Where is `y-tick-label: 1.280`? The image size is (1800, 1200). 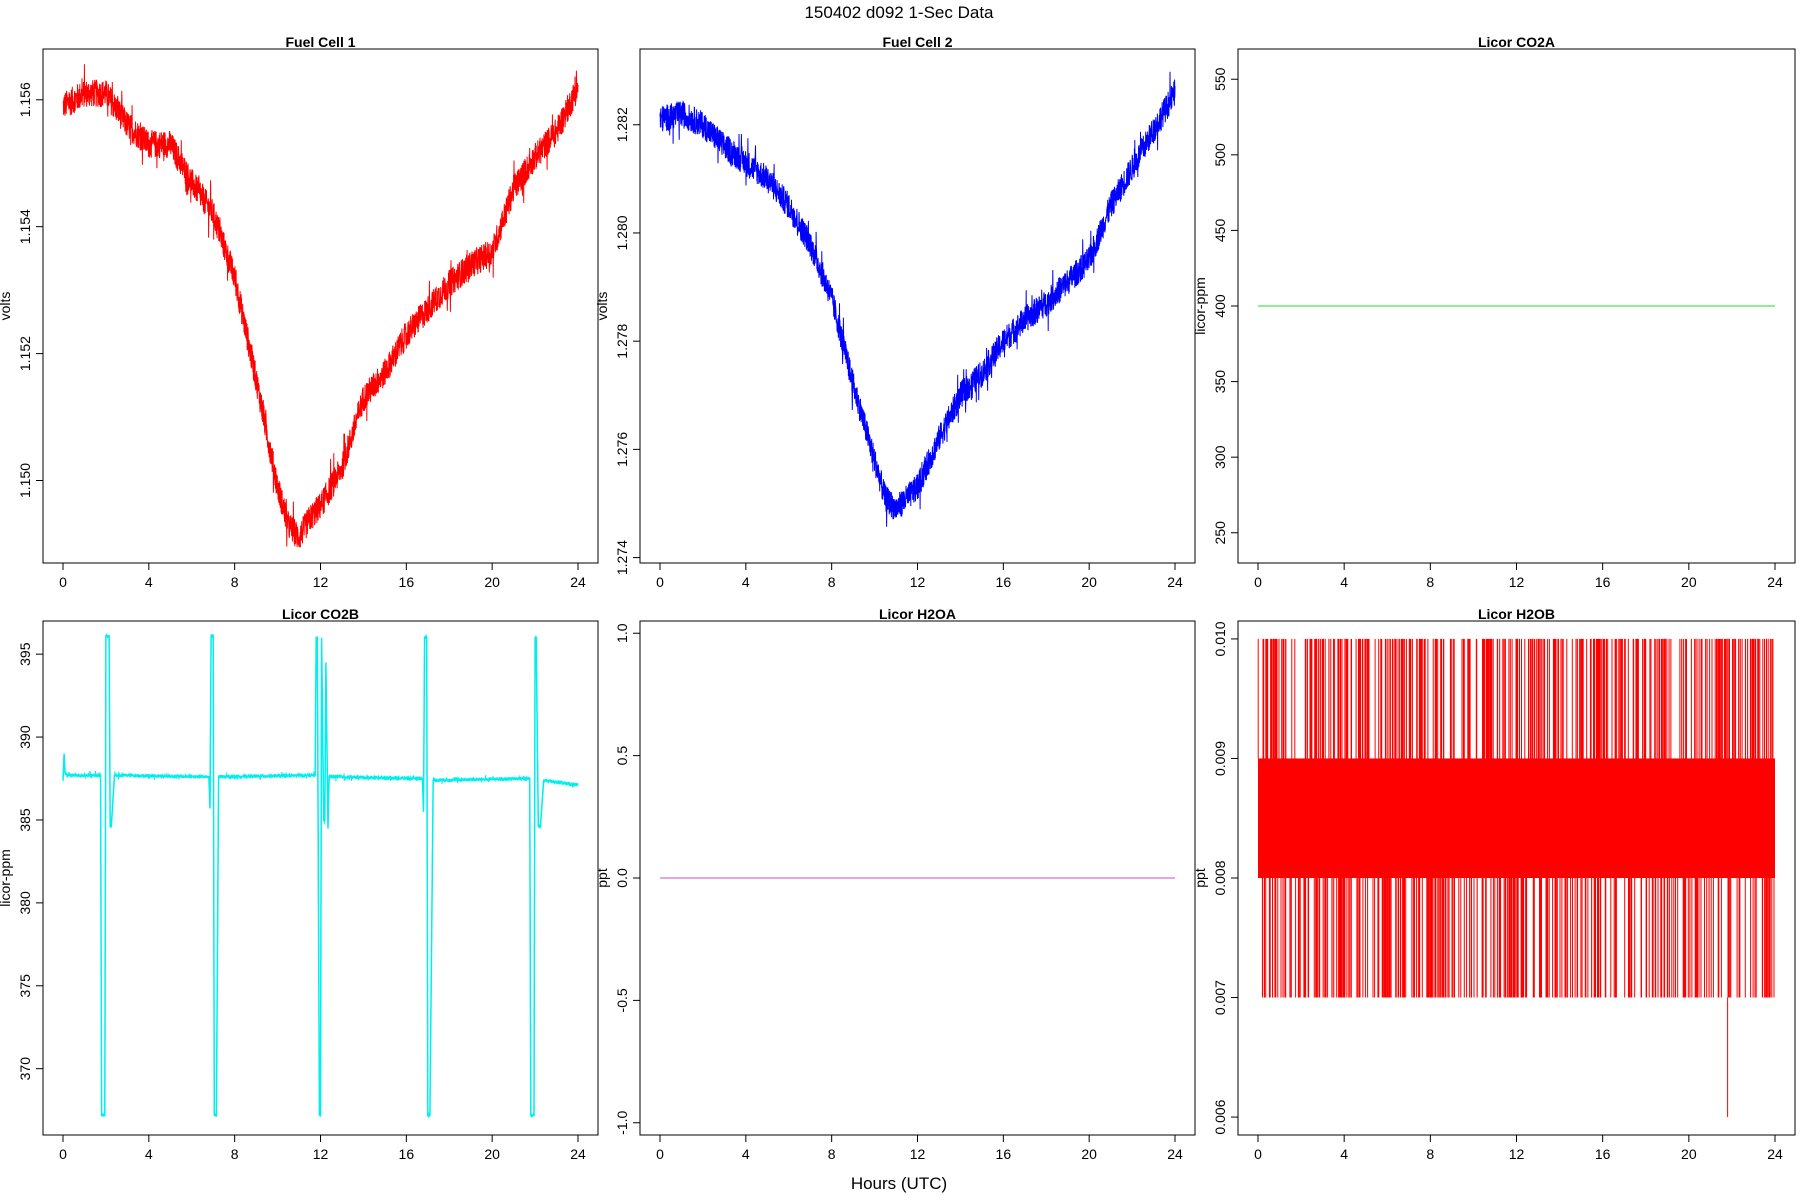
y-tick-label: 1.280 is located at coordinates (622, 232).